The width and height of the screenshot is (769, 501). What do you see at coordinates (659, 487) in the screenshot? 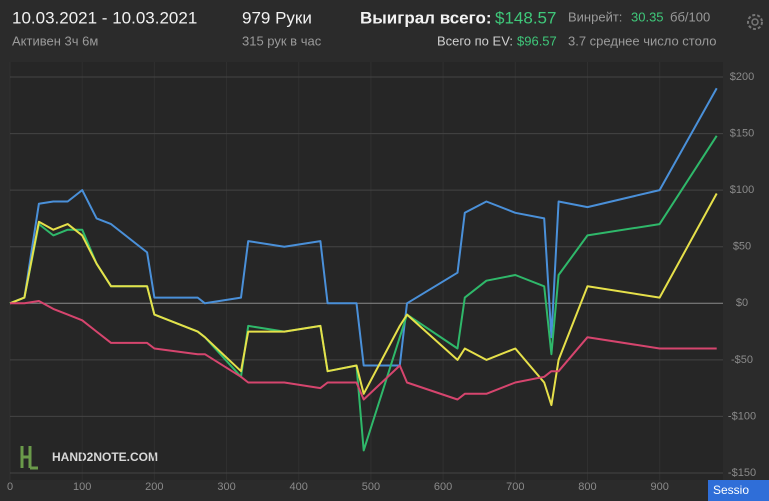
I see `x-tick-label: 900` at bounding box center [659, 487].